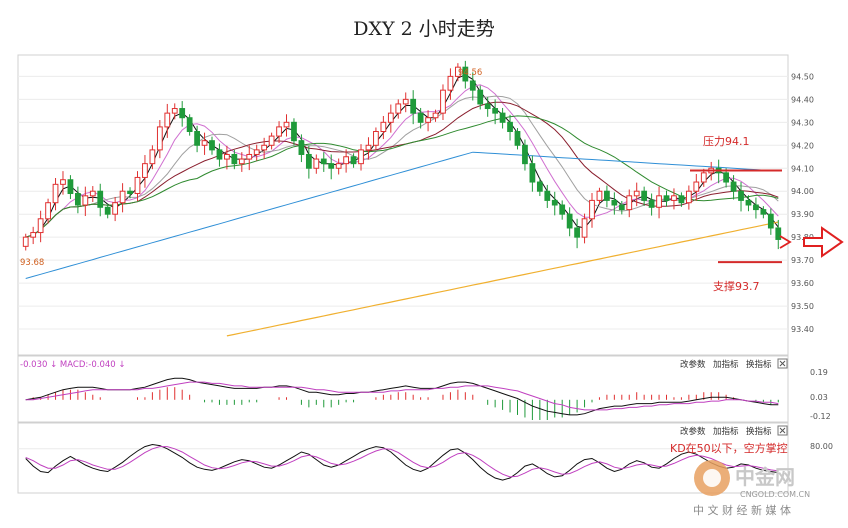  Describe the element at coordinates (765, 477) in the screenshot. I see `logo-text: 中金网` at that location.